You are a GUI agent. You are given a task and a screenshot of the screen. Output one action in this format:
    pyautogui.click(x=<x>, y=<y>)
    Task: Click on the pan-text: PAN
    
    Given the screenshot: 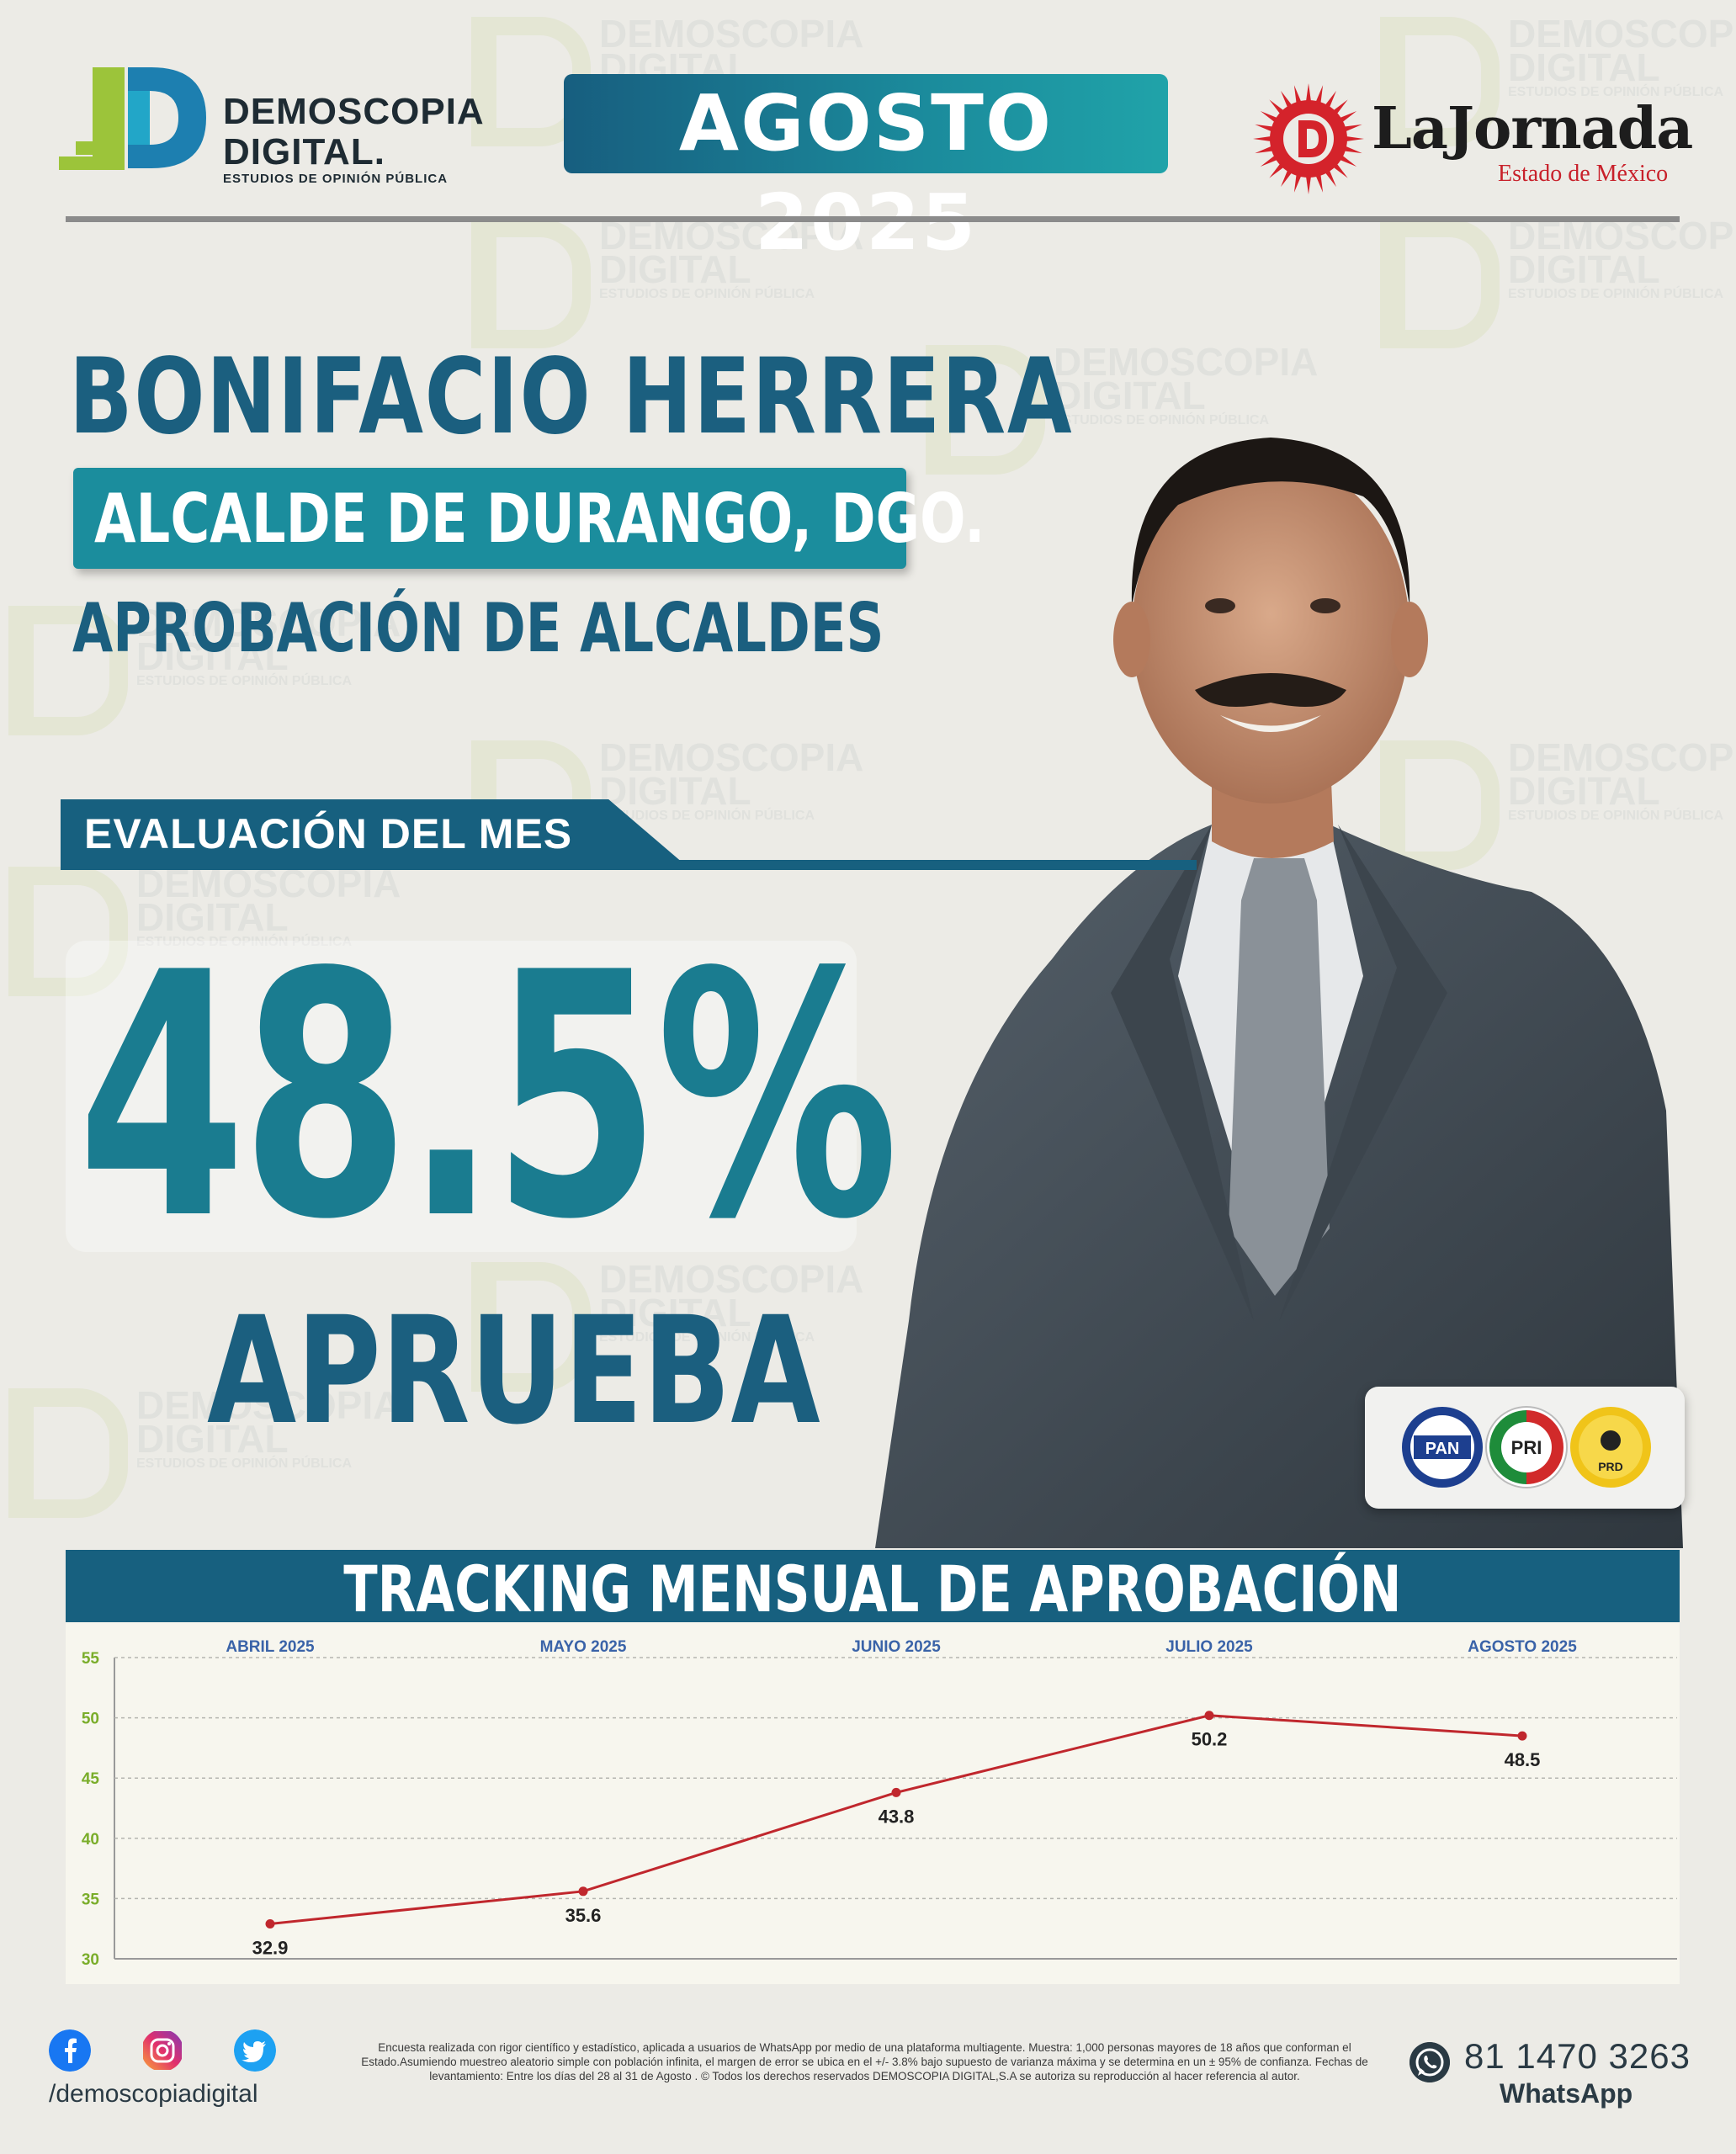 What is the action you would take?
    pyautogui.click(x=1442, y=1449)
    